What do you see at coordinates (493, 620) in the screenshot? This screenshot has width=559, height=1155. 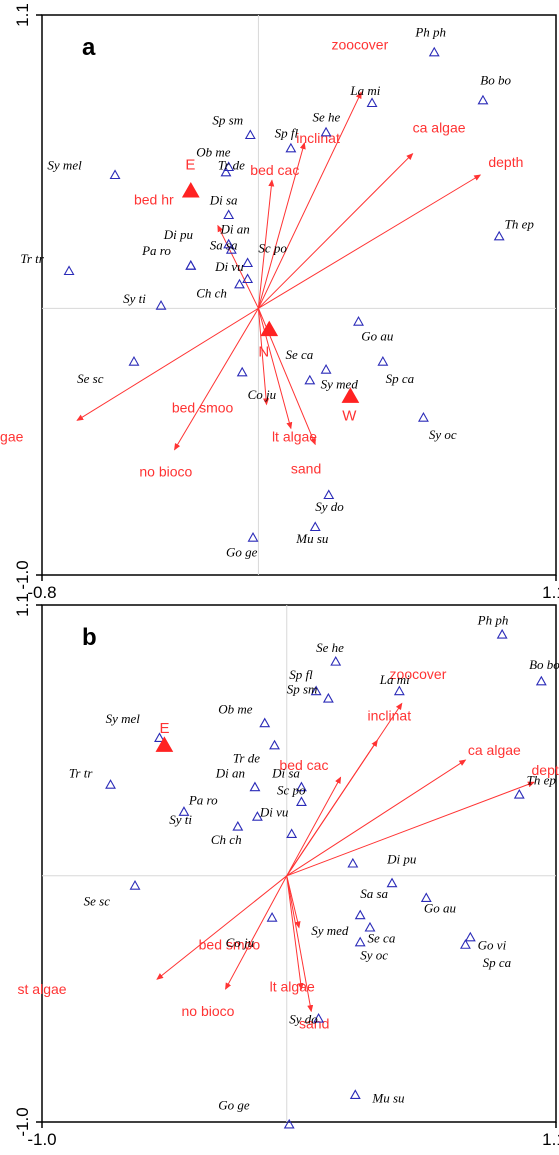 I see `species-label: Ph ph` at bounding box center [493, 620].